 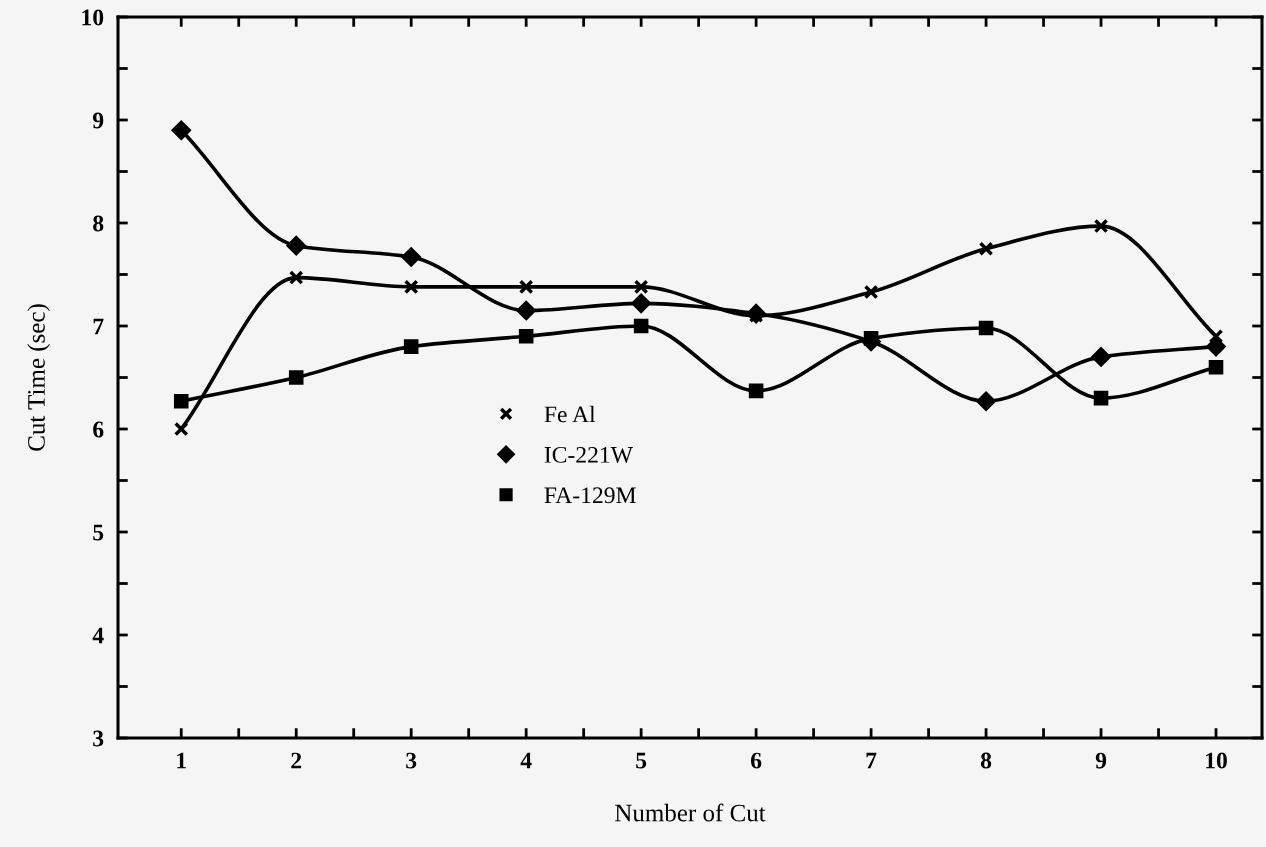 What do you see at coordinates (411, 760) in the screenshot?
I see `x-tick-label: 3` at bounding box center [411, 760].